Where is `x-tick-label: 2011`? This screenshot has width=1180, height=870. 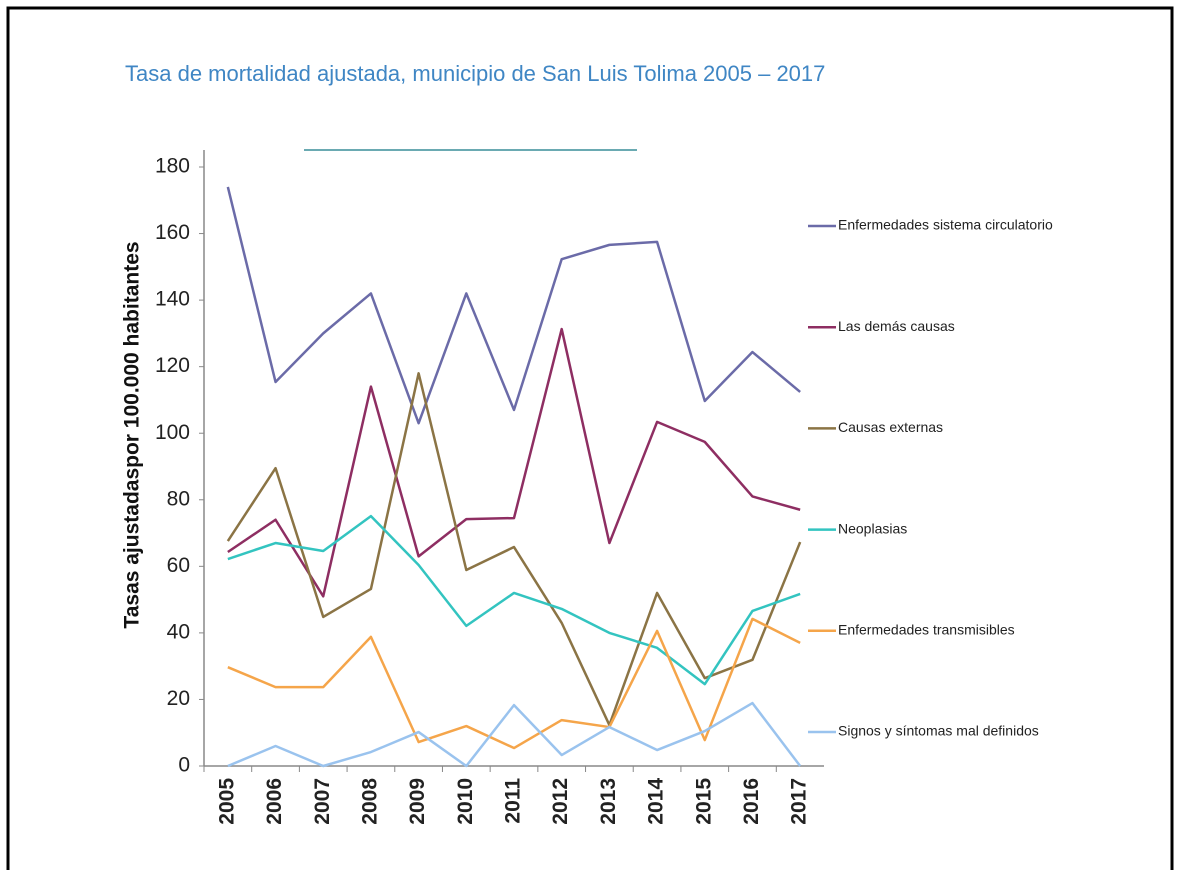 x-tick-label: 2011 is located at coordinates (513, 801).